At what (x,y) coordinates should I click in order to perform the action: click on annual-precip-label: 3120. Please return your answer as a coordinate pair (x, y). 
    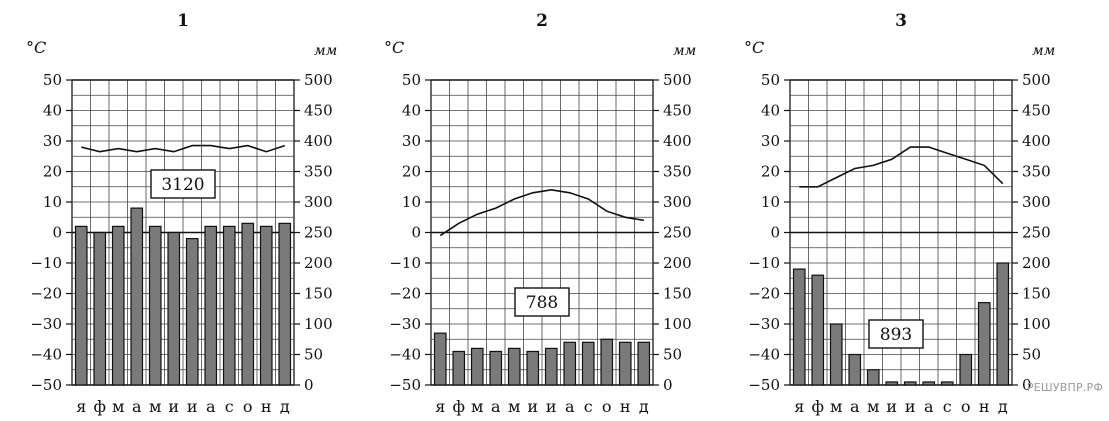
    Looking at the image, I should click on (182, 185).